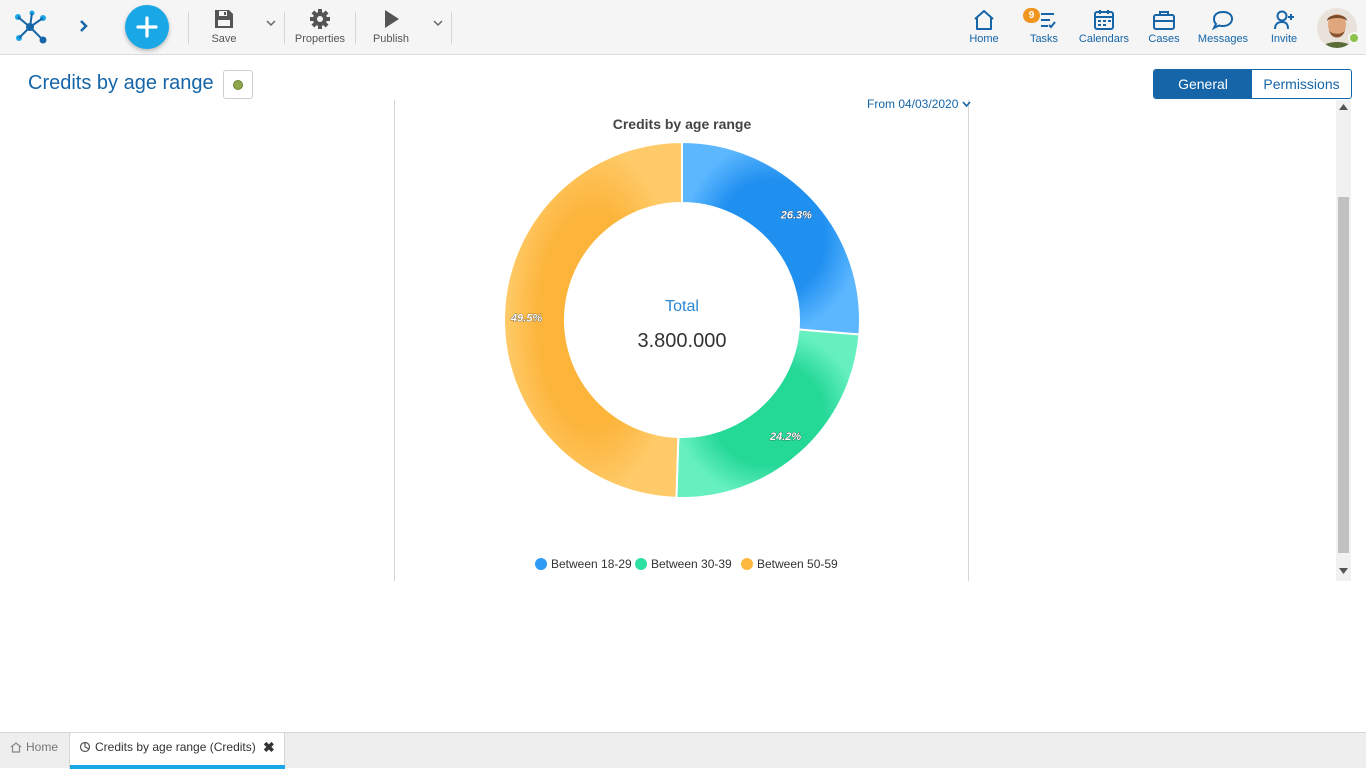  Describe the element at coordinates (968, 340) in the screenshot. I see `panel-border-right` at that location.